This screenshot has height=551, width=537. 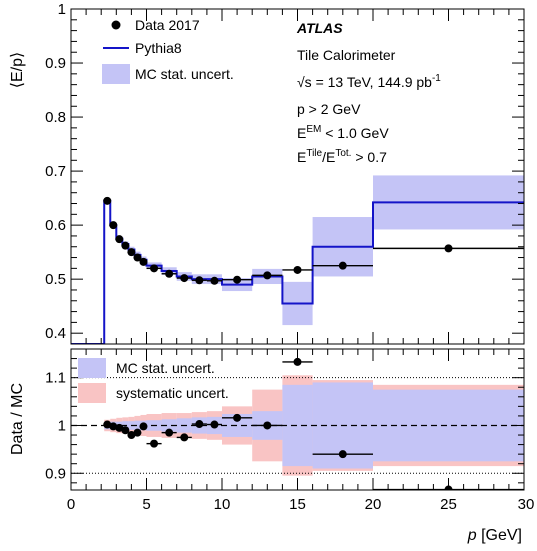 What do you see at coordinates (55, 378) in the screenshot?
I see `y-tick-label-lower: 1.1` at bounding box center [55, 378].